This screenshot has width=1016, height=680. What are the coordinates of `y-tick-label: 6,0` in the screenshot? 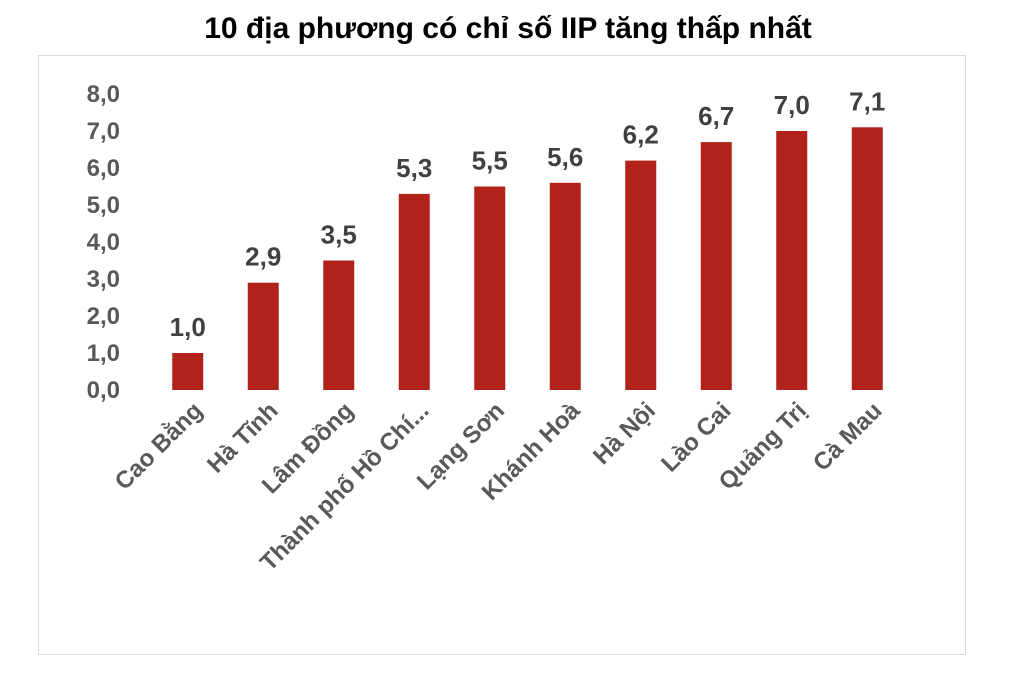 It's located at (103, 168).